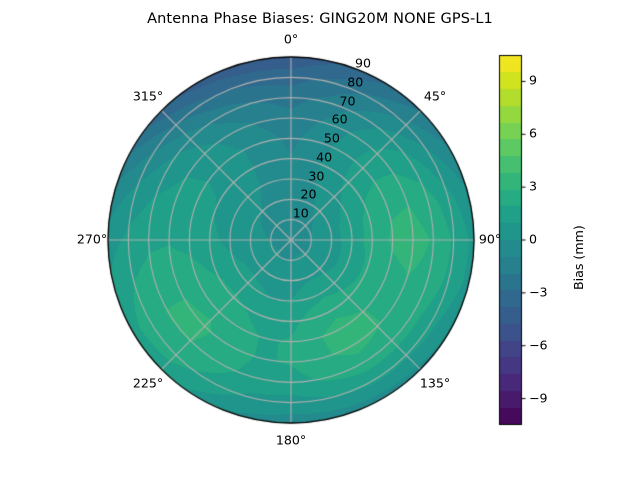 The width and height of the screenshot is (640, 480). What do you see at coordinates (291, 440) in the screenshot?
I see `angular-tick-180: 180°` at bounding box center [291, 440].